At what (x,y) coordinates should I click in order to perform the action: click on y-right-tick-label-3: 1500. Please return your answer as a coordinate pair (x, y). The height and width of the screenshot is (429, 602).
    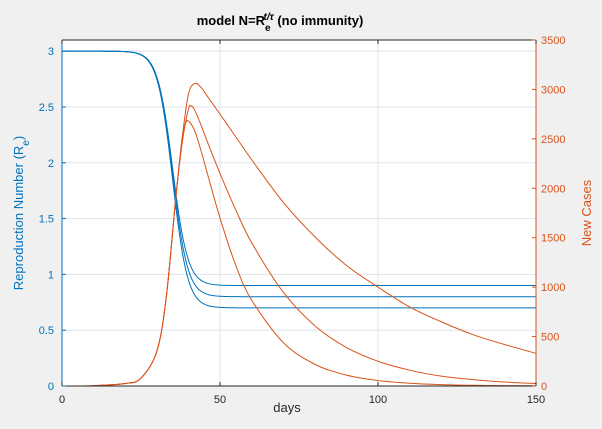
    Looking at the image, I should click on (553, 239).